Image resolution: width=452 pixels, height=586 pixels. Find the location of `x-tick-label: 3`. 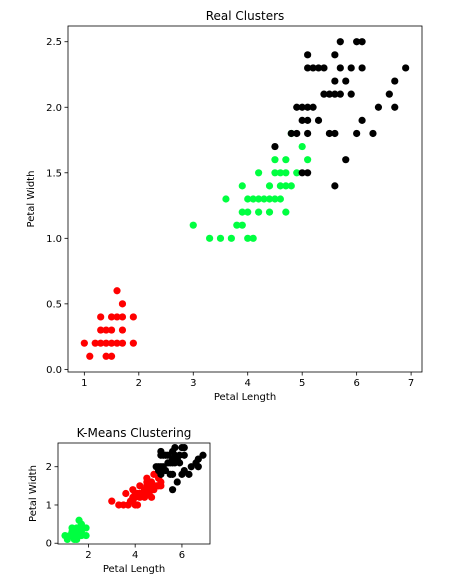

x-tick-label: 3 is located at coordinates (193, 383).